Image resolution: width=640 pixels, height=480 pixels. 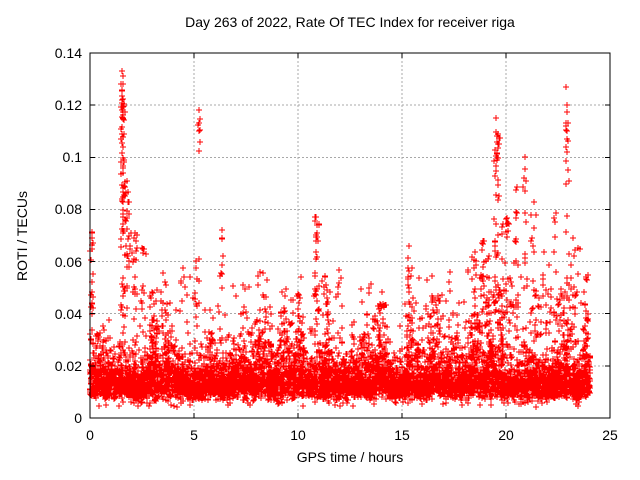 What do you see at coordinates (90, 435) in the screenshot?
I see `x-tick-label: 0` at bounding box center [90, 435].